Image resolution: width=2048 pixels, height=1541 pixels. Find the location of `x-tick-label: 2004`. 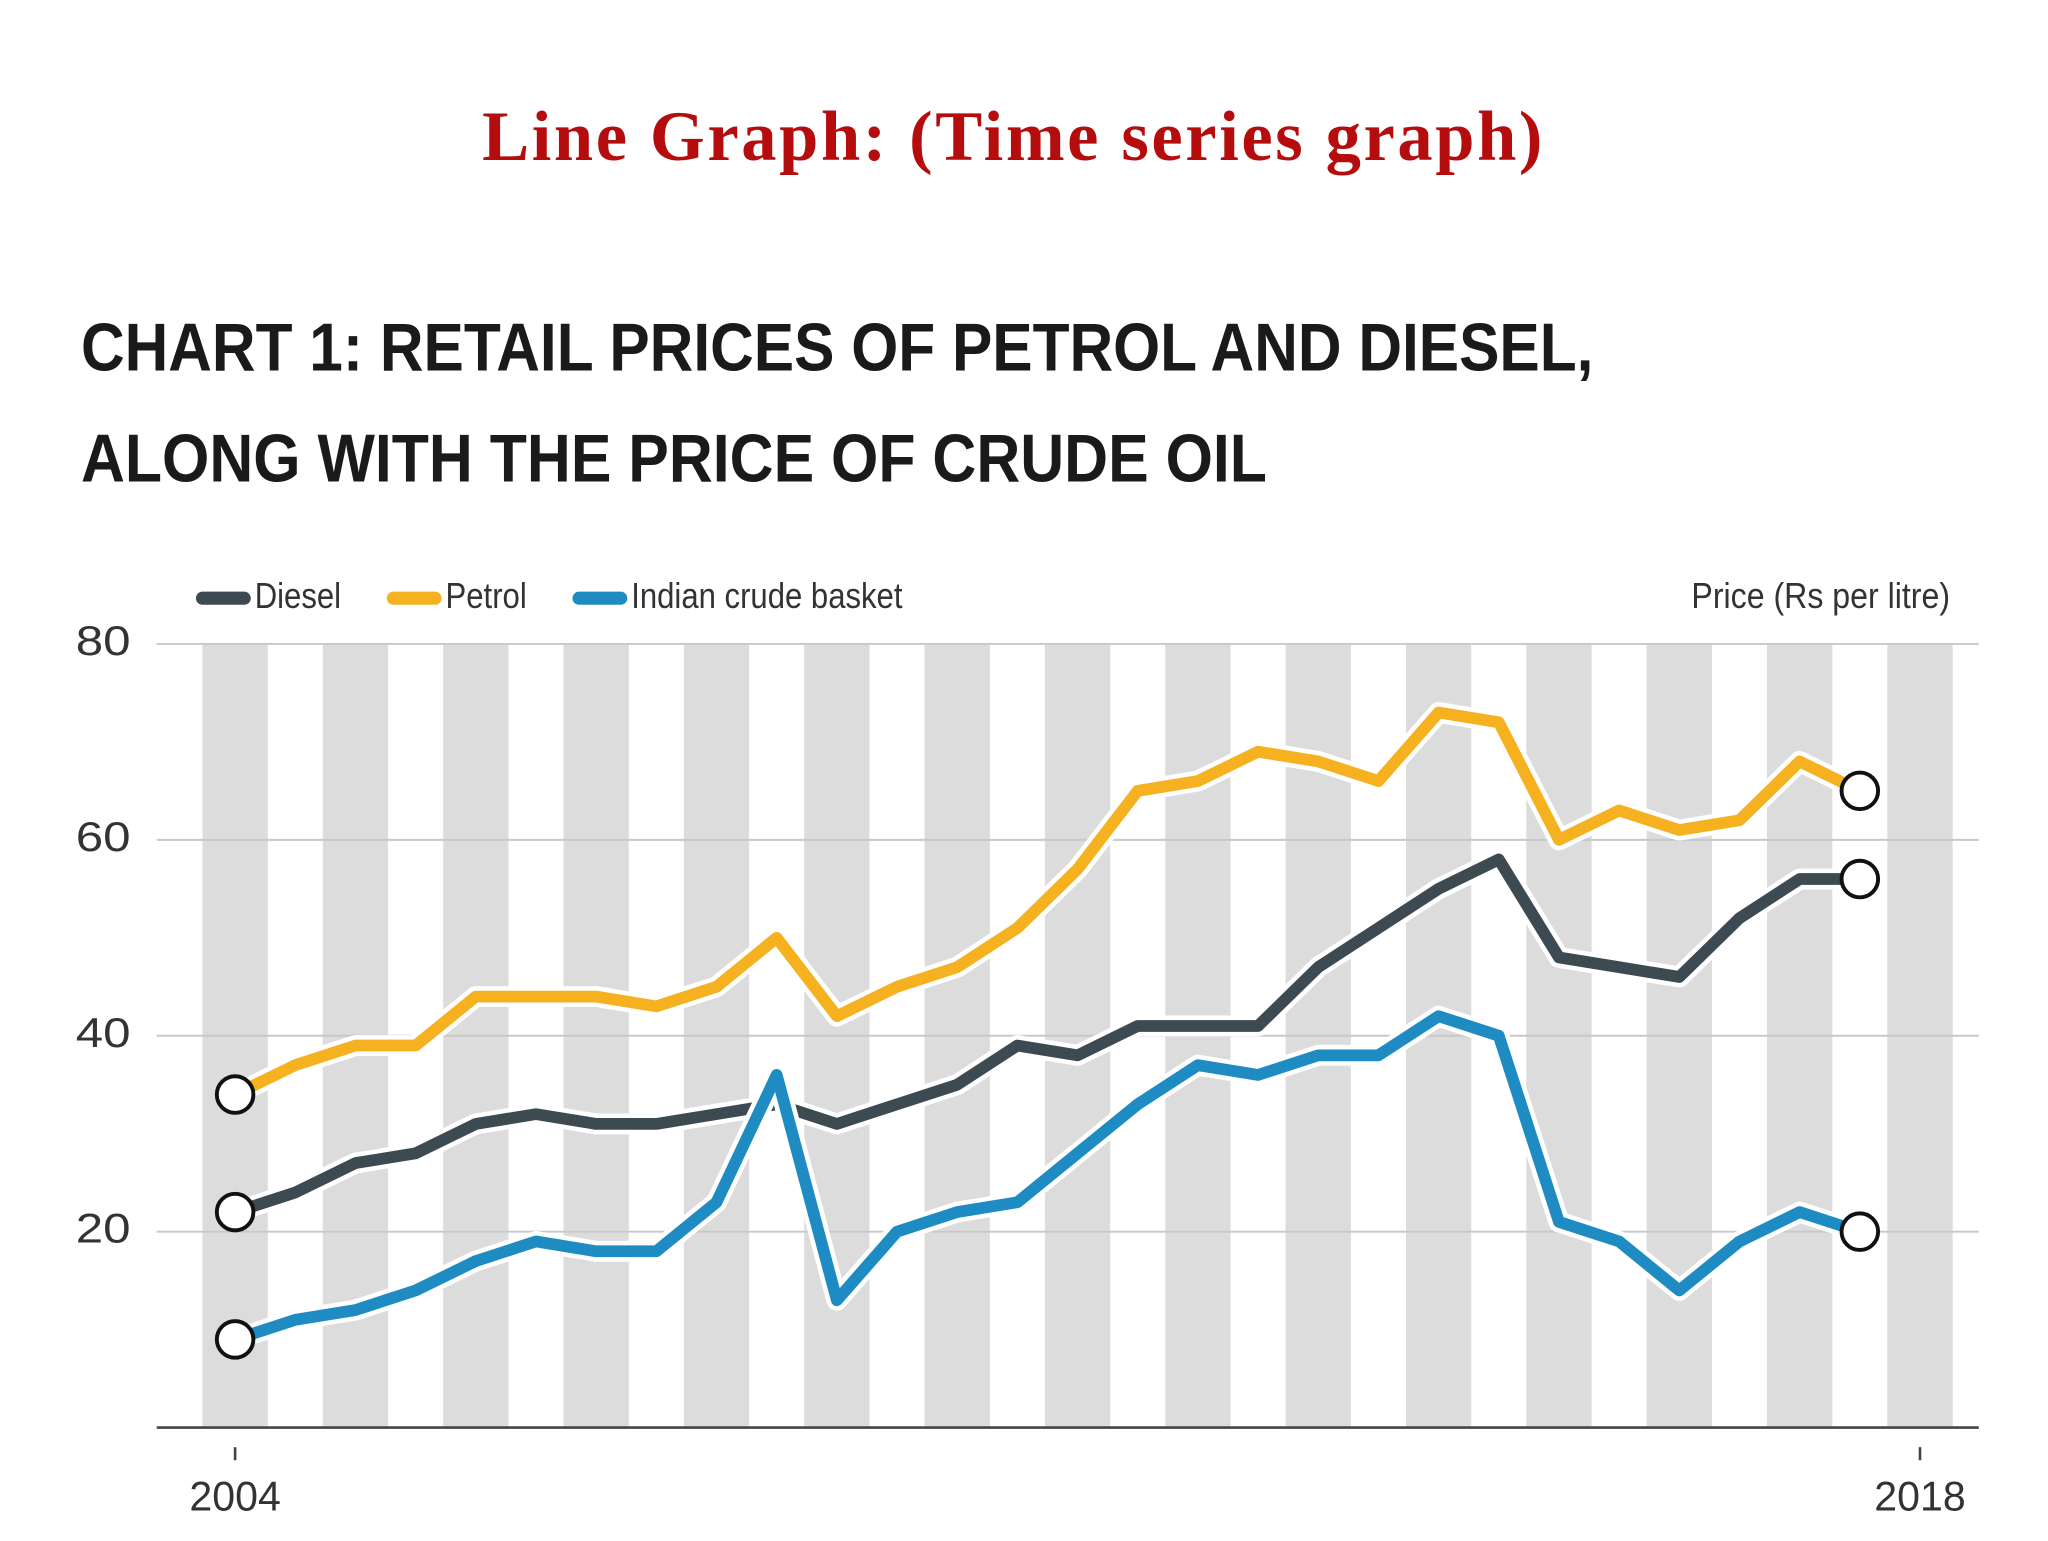

x-tick-label: 2004 is located at coordinates (234, 1495).